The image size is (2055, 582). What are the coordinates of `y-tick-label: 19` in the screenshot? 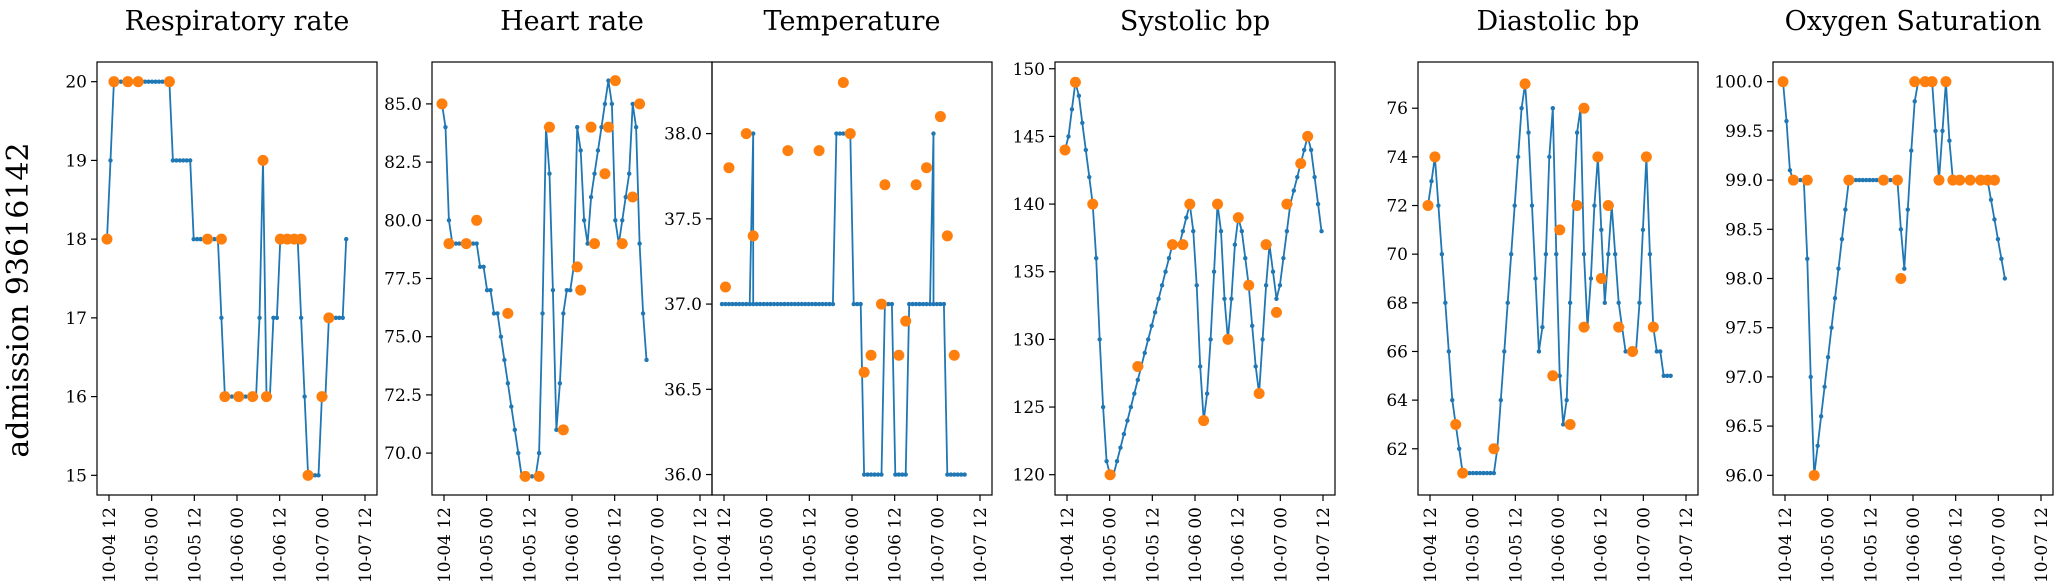 It's located at (76, 161).